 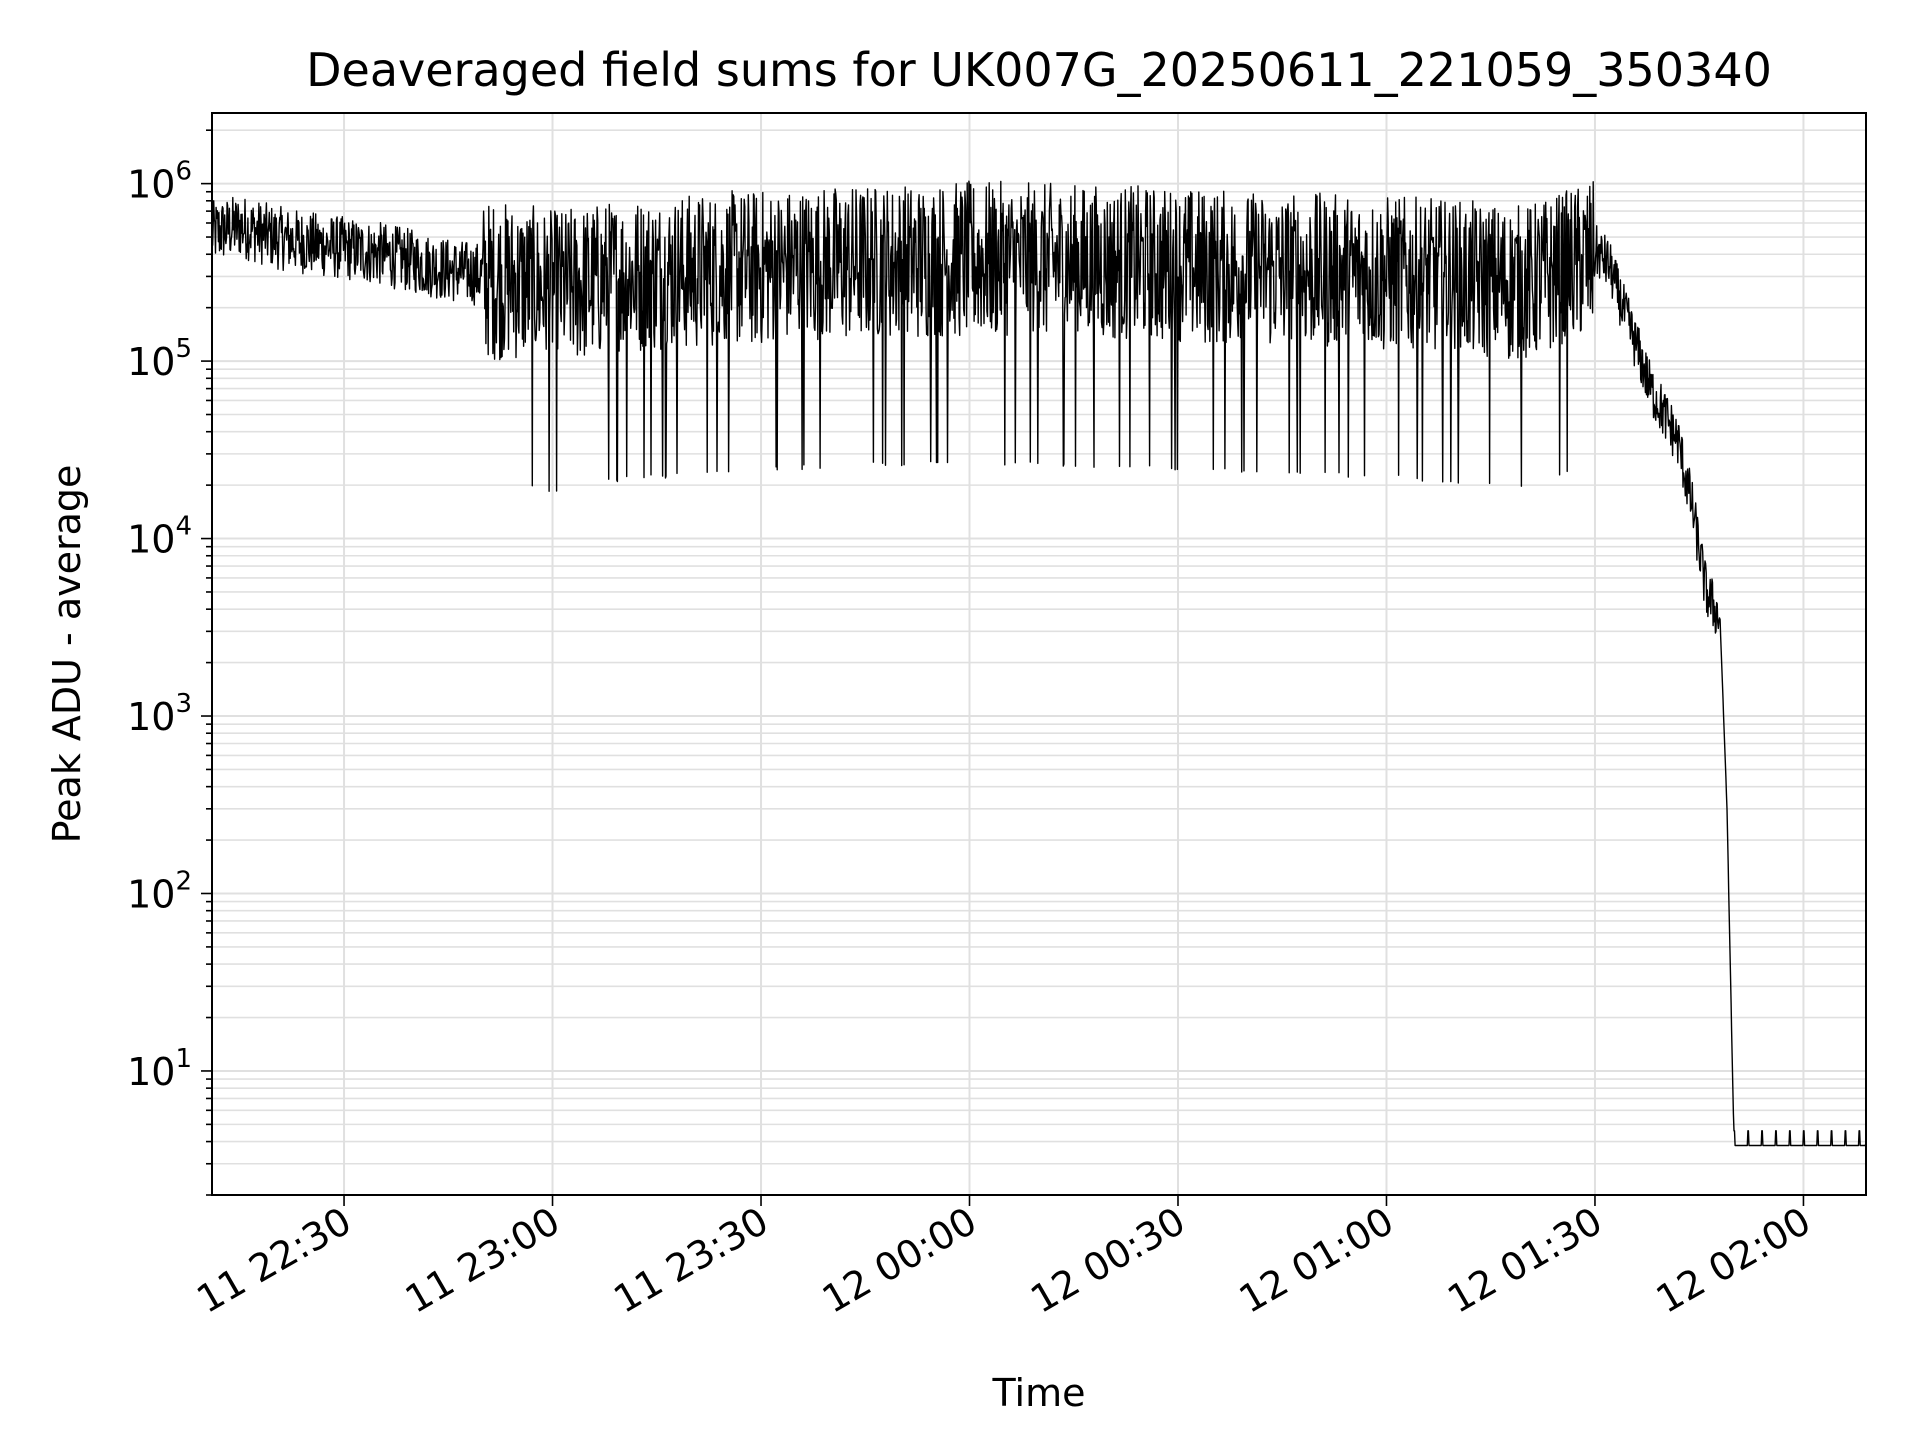 I want to click on y-tick-label: 10³, so click(x=159, y=714).